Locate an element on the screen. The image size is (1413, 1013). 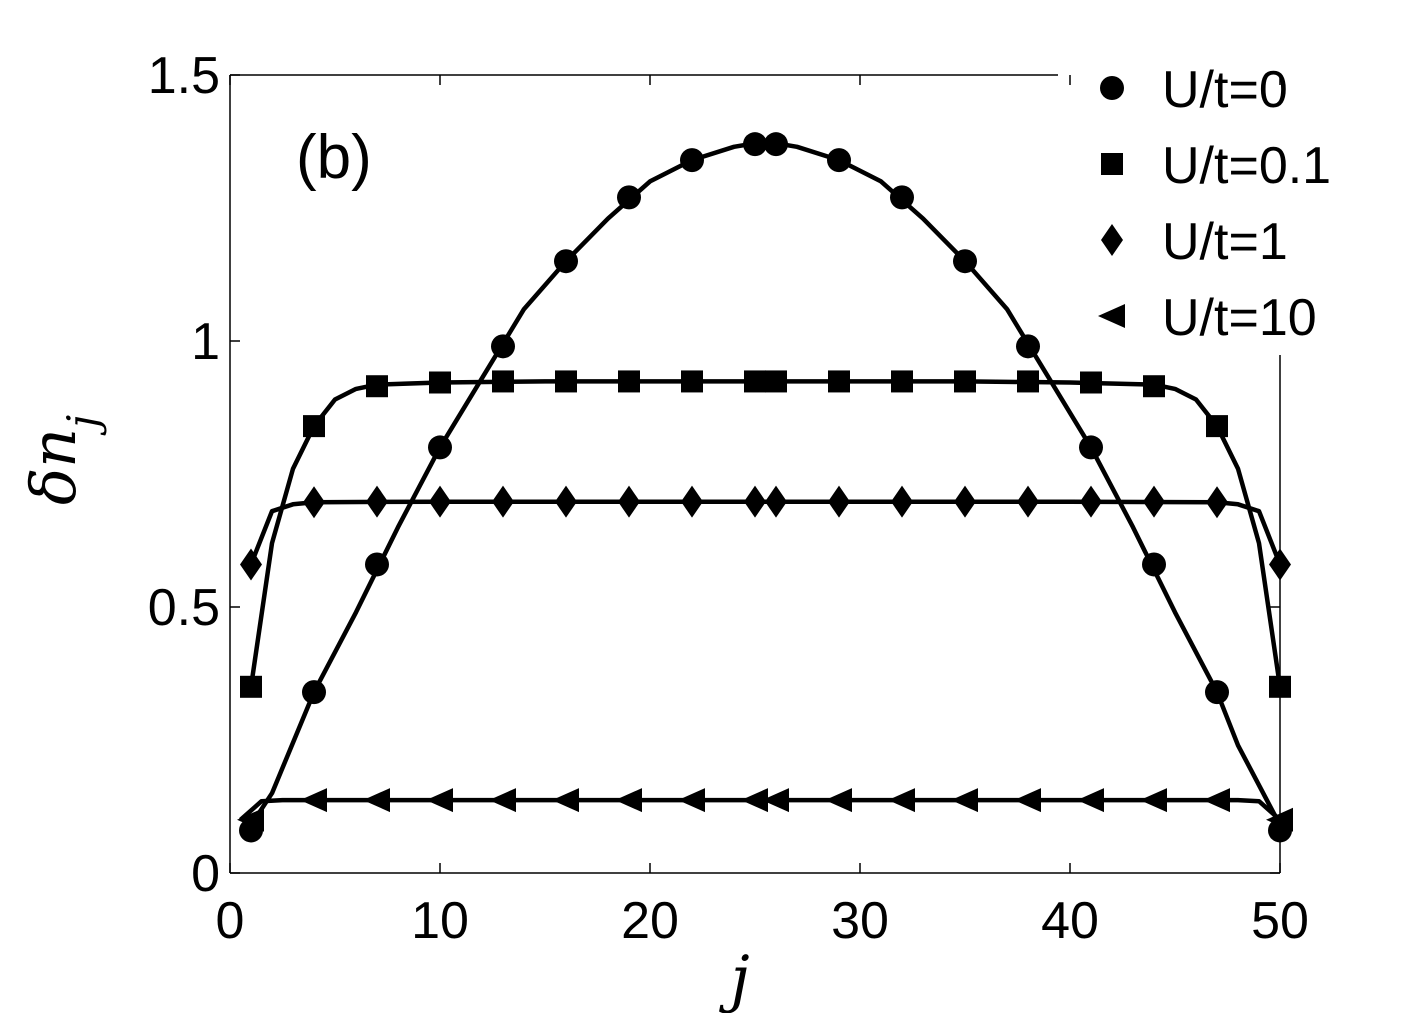
x-tick-label: 0 is located at coordinates (230, 921).